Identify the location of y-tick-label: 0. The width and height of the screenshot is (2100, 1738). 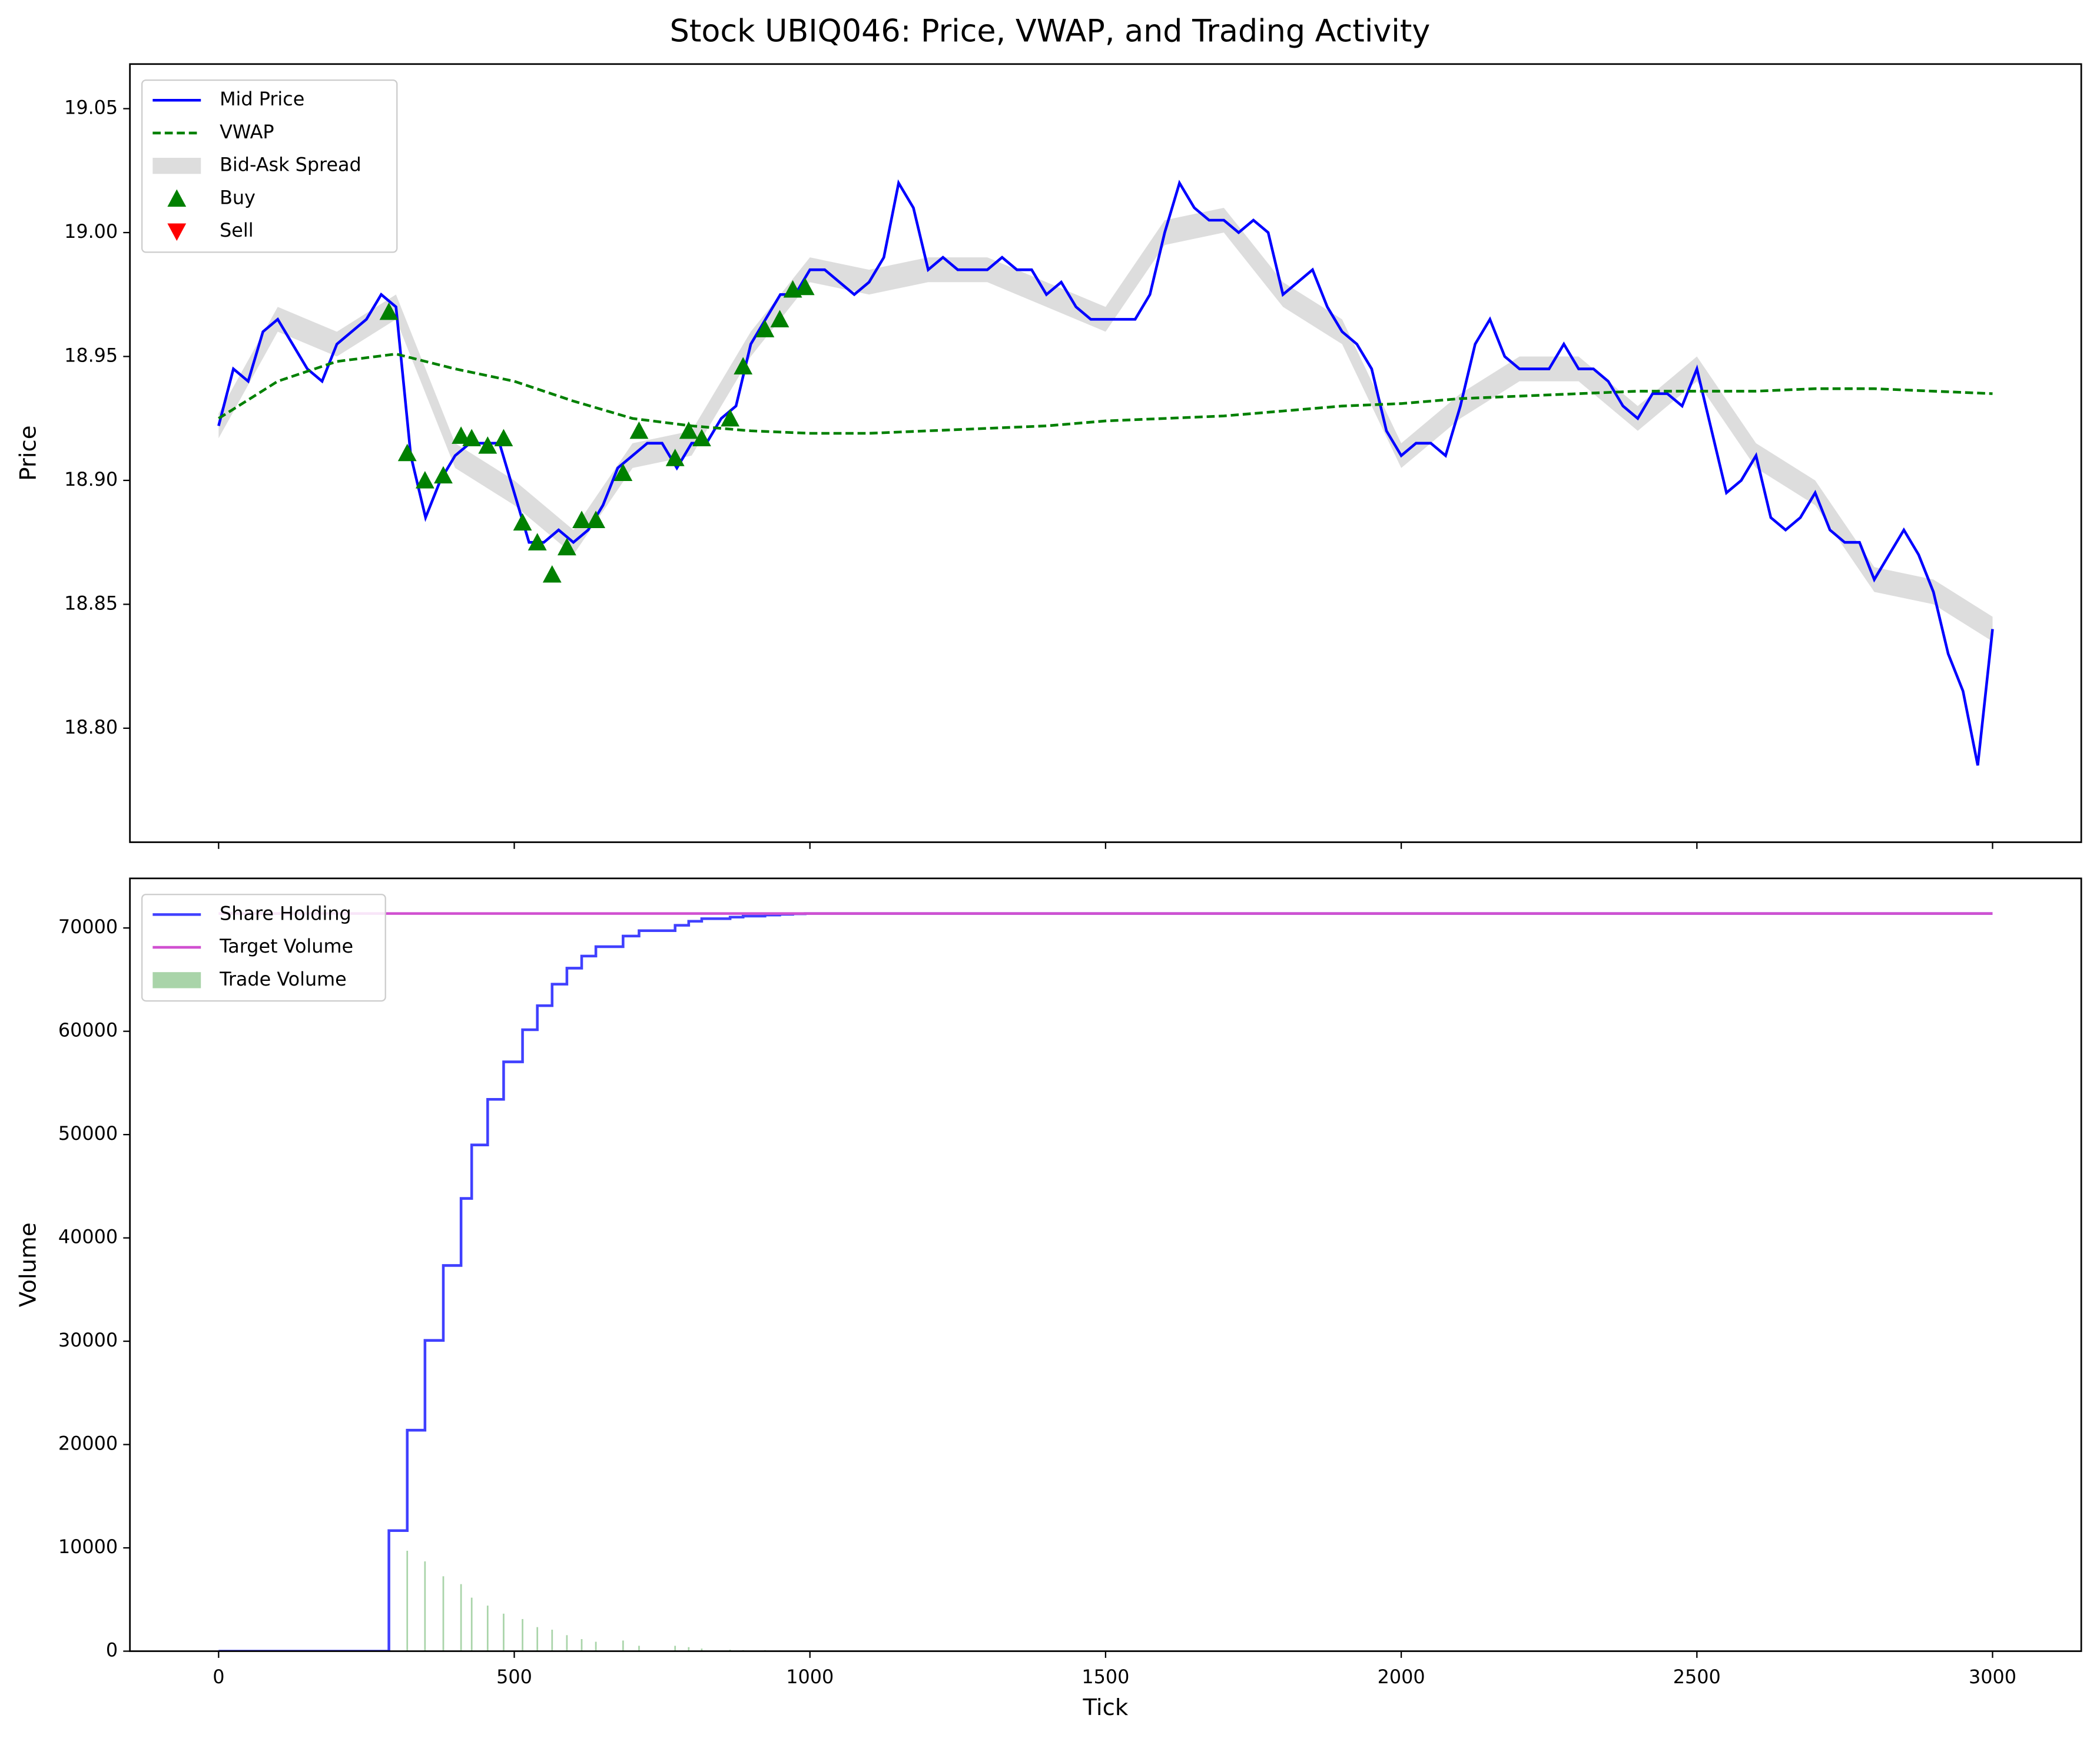
(112, 1650).